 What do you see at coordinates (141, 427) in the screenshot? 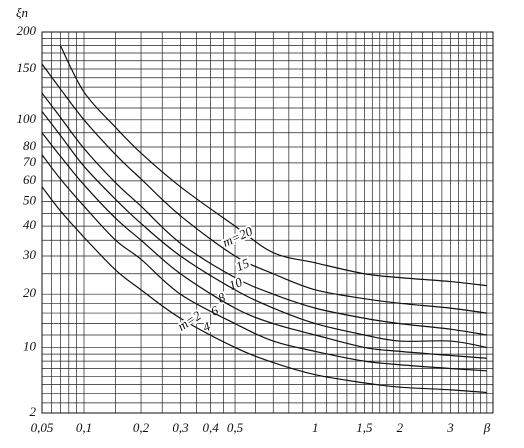
I see `x-tick-label: 0,2` at bounding box center [141, 427].